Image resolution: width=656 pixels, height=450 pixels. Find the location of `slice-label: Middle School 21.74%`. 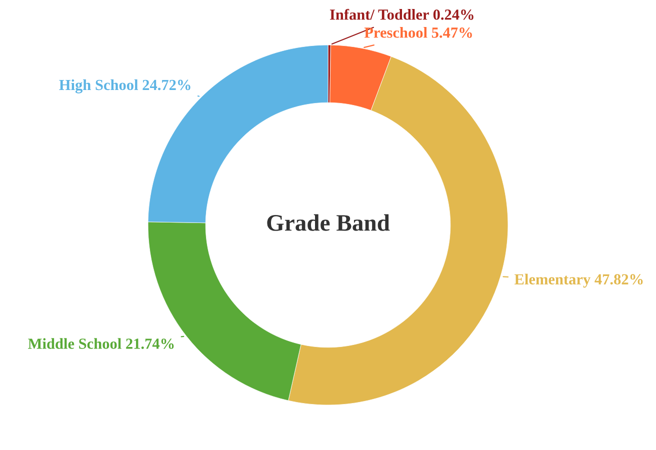

slice-label: Middle School 21.74% is located at coordinates (101, 343).